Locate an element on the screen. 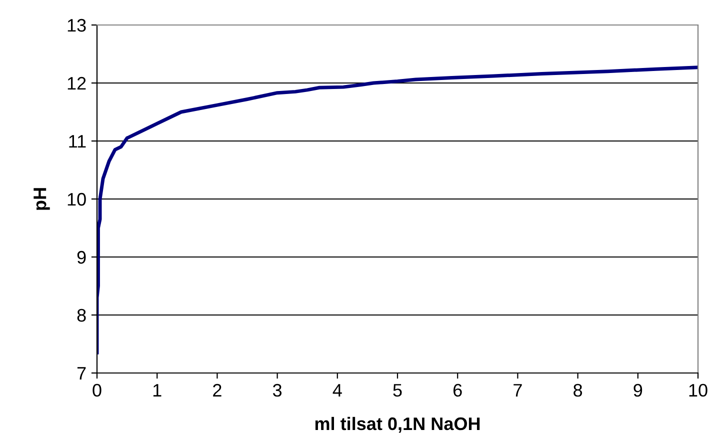 Image resolution: width=714 pixels, height=433 pixels. x-tick-label: 8 is located at coordinates (578, 390).